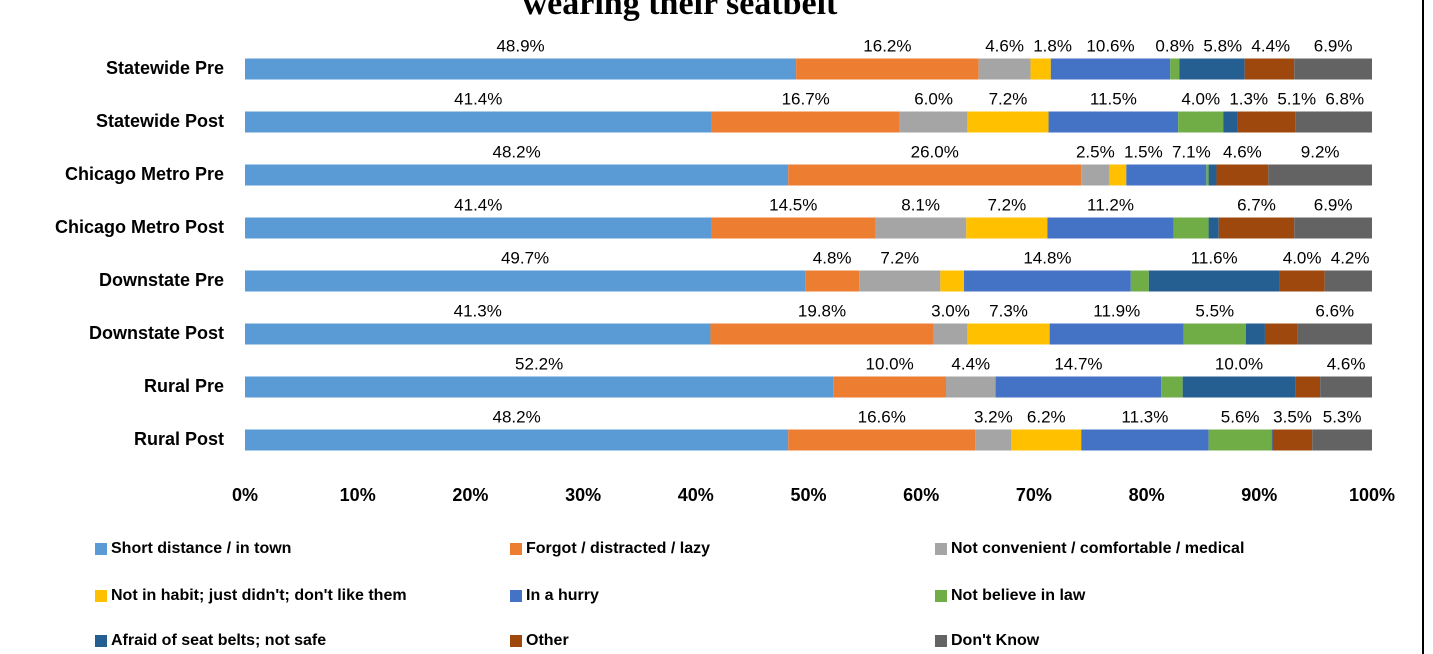  What do you see at coordinates (1147, 495) in the screenshot?
I see `x-tick-label: 80%` at bounding box center [1147, 495].